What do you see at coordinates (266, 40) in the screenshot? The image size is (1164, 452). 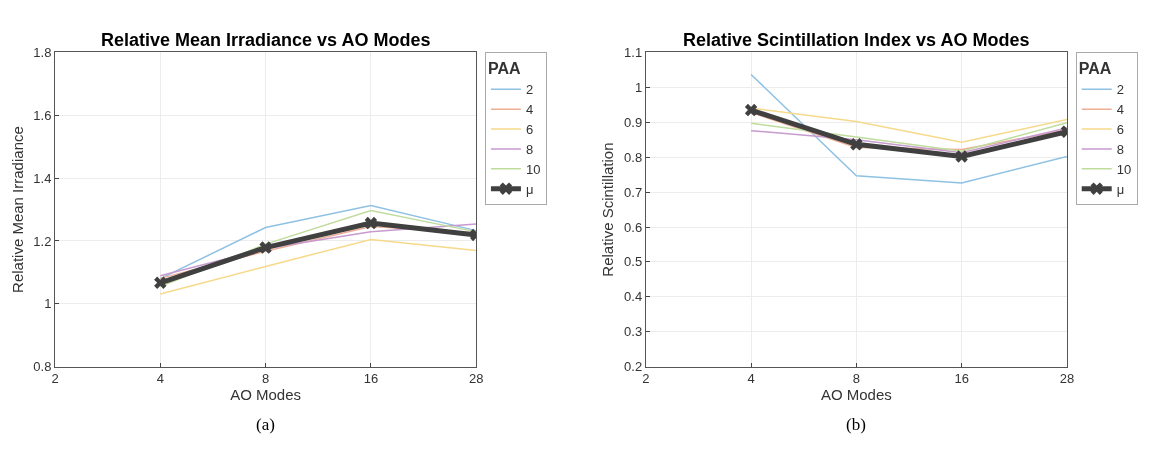 I see `chart-title: Relative Mean Irradiance vs AO Modes` at bounding box center [266, 40].